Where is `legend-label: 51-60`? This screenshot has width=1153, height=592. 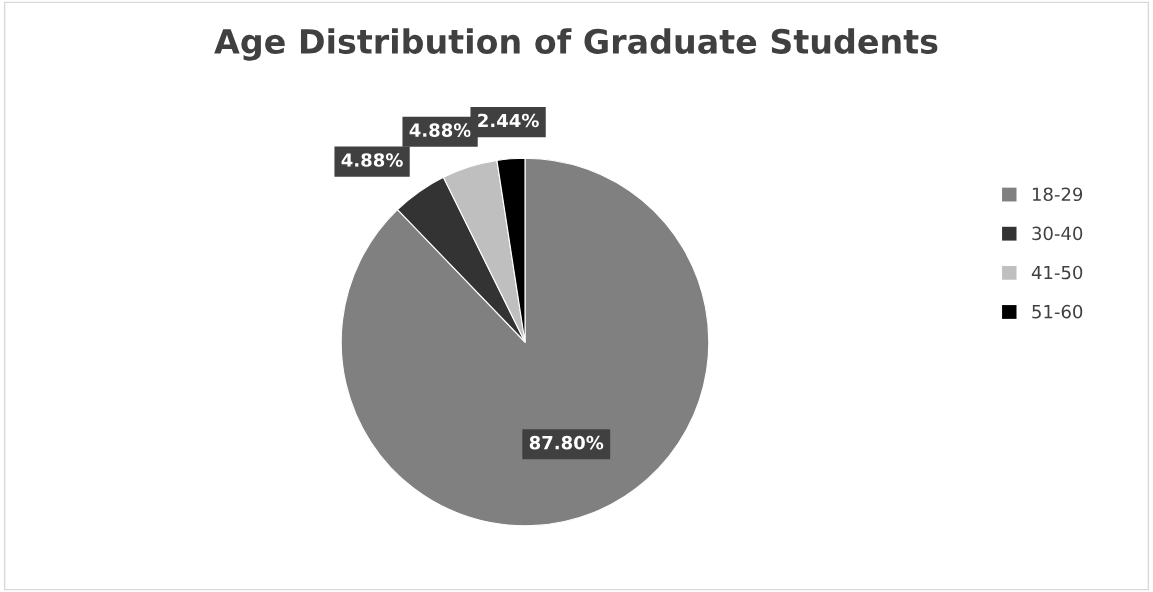
legend-label: 51-60 is located at coordinates (1057, 311).